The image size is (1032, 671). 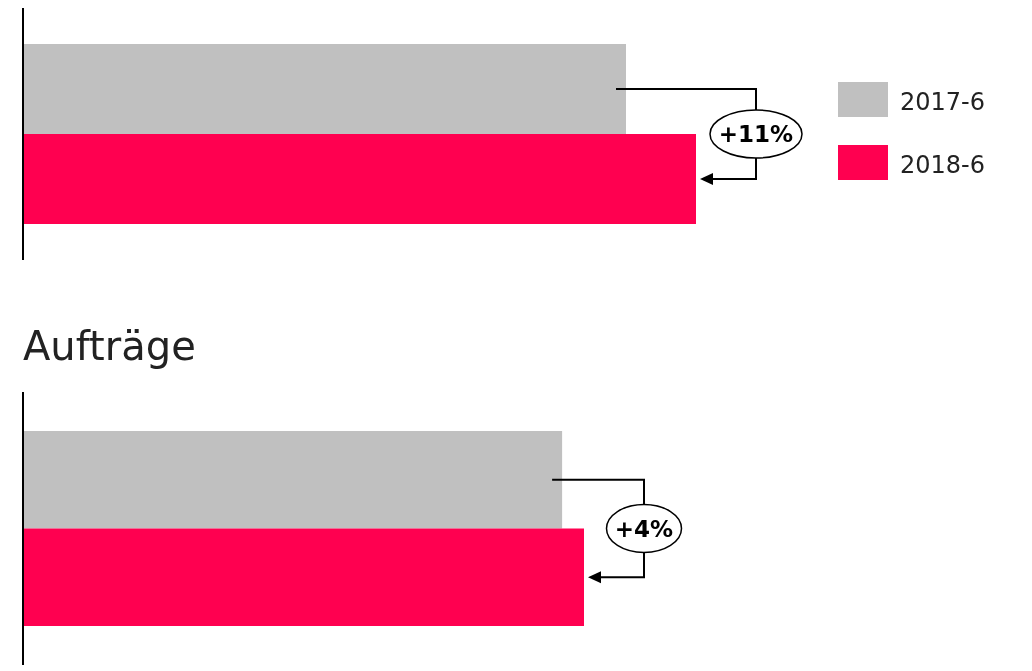 What do you see at coordinates (943, 102) in the screenshot?
I see `legend-label: 2017-6` at bounding box center [943, 102].